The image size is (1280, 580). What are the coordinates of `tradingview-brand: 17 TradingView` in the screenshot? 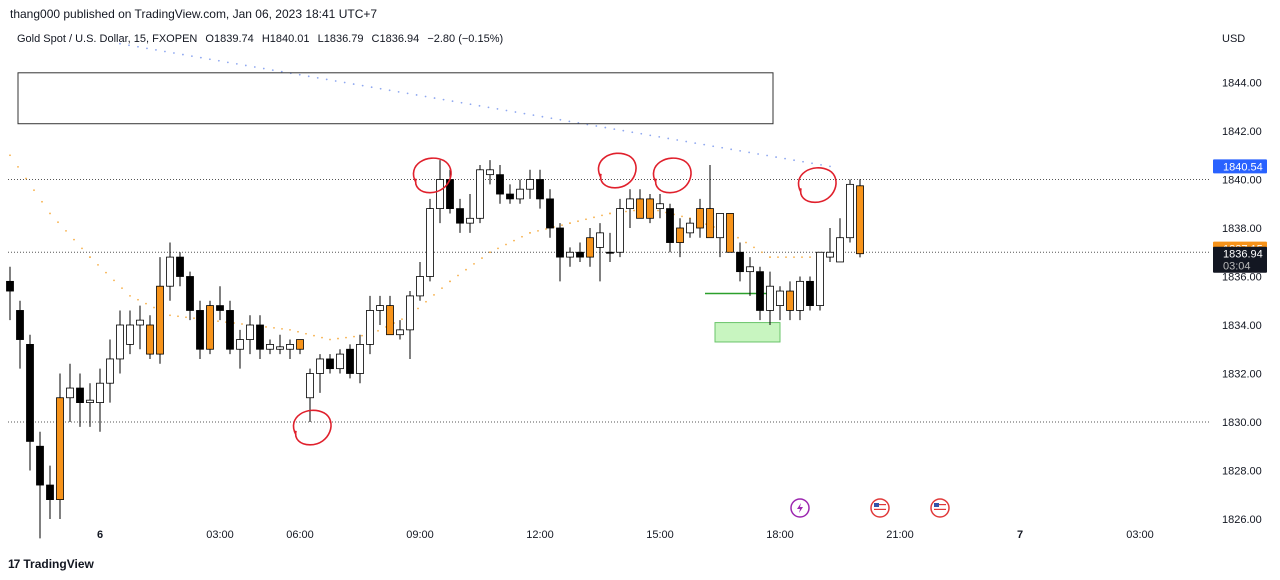 It's located at (51, 564).